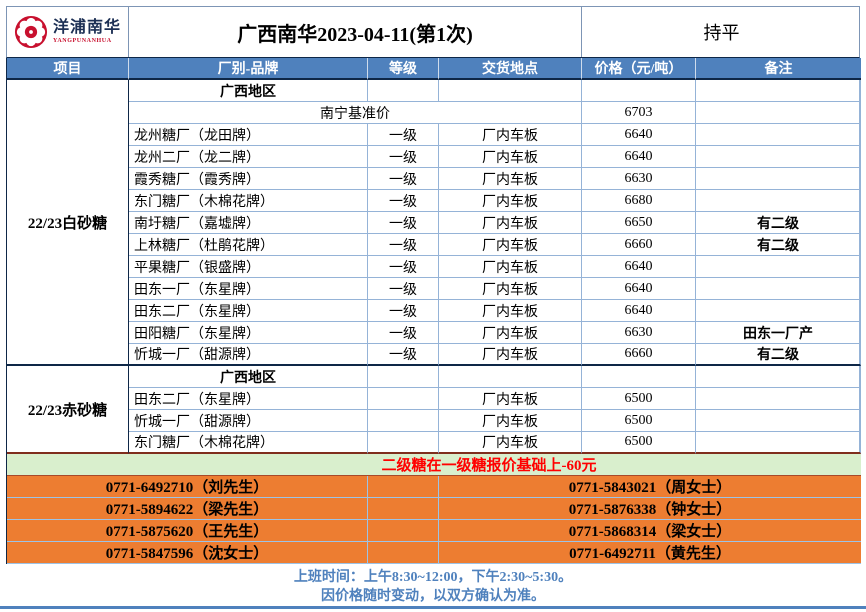 The image size is (866, 612). What do you see at coordinates (639, 113) in the screenshot?
I see `price-cell: 6703` at bounding box center [639, 113].